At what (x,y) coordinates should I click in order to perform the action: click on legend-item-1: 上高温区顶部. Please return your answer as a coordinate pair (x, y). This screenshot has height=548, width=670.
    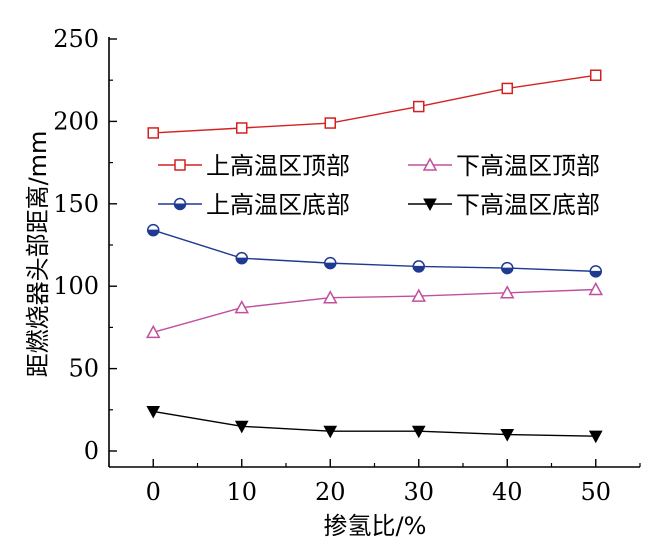
    Looking at the image, I should click on (254, 166).